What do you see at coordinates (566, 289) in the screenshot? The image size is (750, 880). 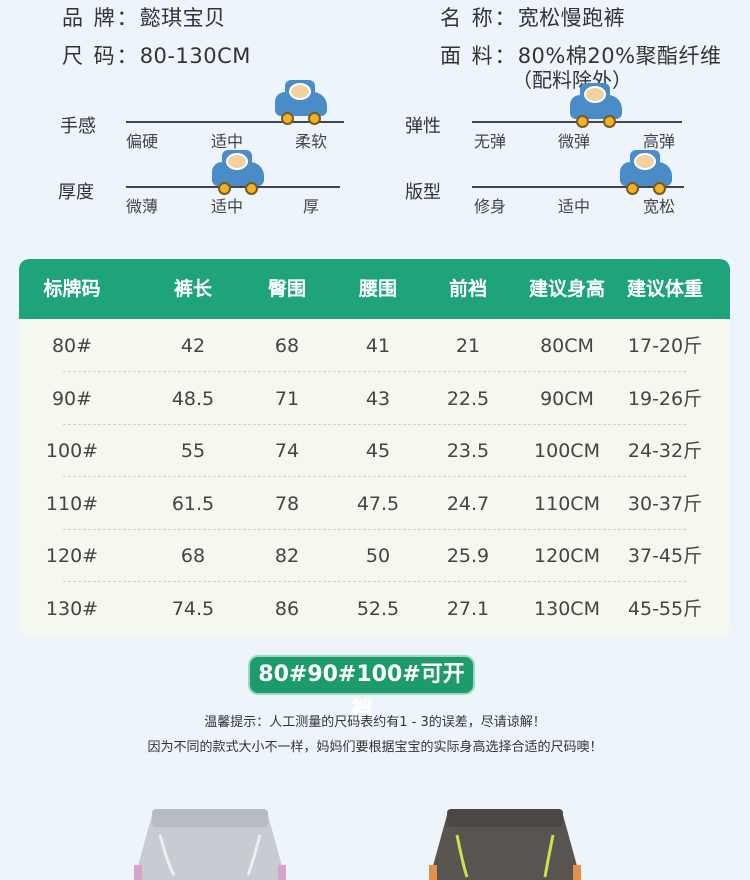 I see `header-height: 建议身高` at bounding box center [566, 289].